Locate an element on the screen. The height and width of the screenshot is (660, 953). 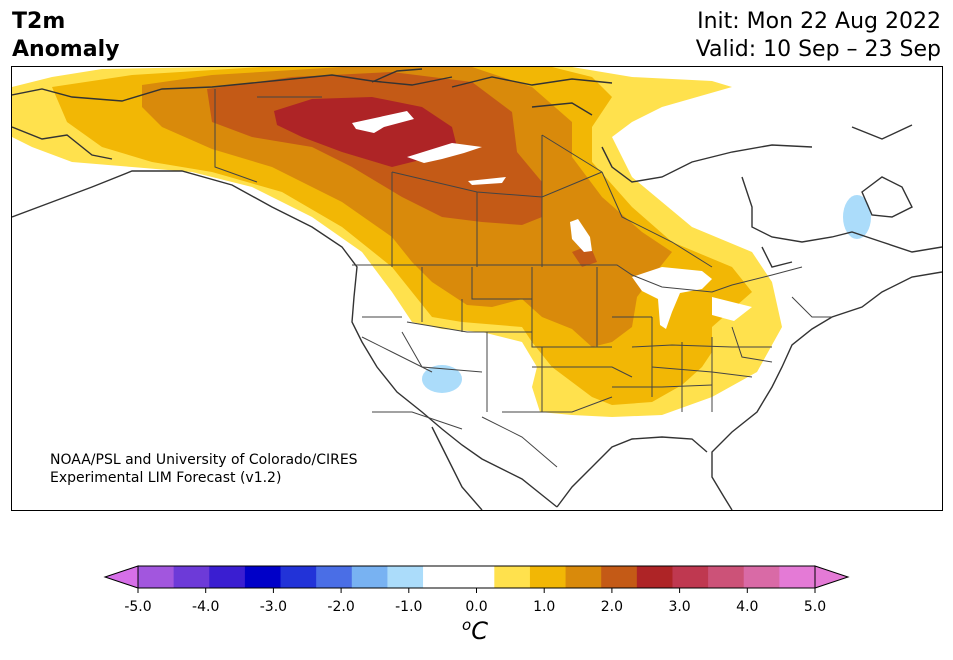
colorbar: -5.0 -4.0 -3.0 -2.0 -1.0 0.0 1.0 2.0 3.0 4.0 5.0 is located at coordinates (476, 590).